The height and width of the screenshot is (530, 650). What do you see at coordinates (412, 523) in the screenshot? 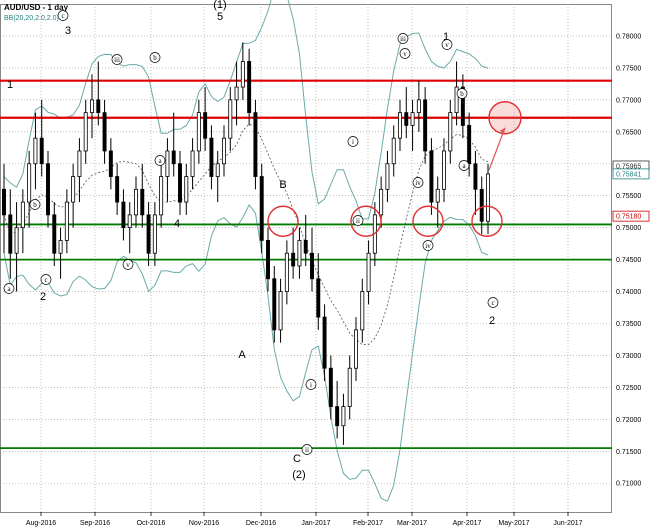
I see `x-tick-label: Mar-2017` at bounding box center [412, 523].